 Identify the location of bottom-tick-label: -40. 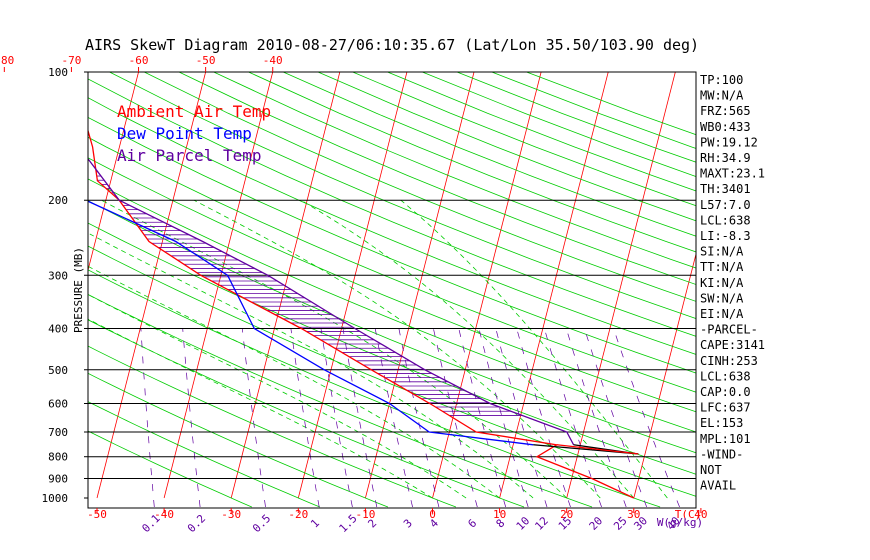
(164, 514).